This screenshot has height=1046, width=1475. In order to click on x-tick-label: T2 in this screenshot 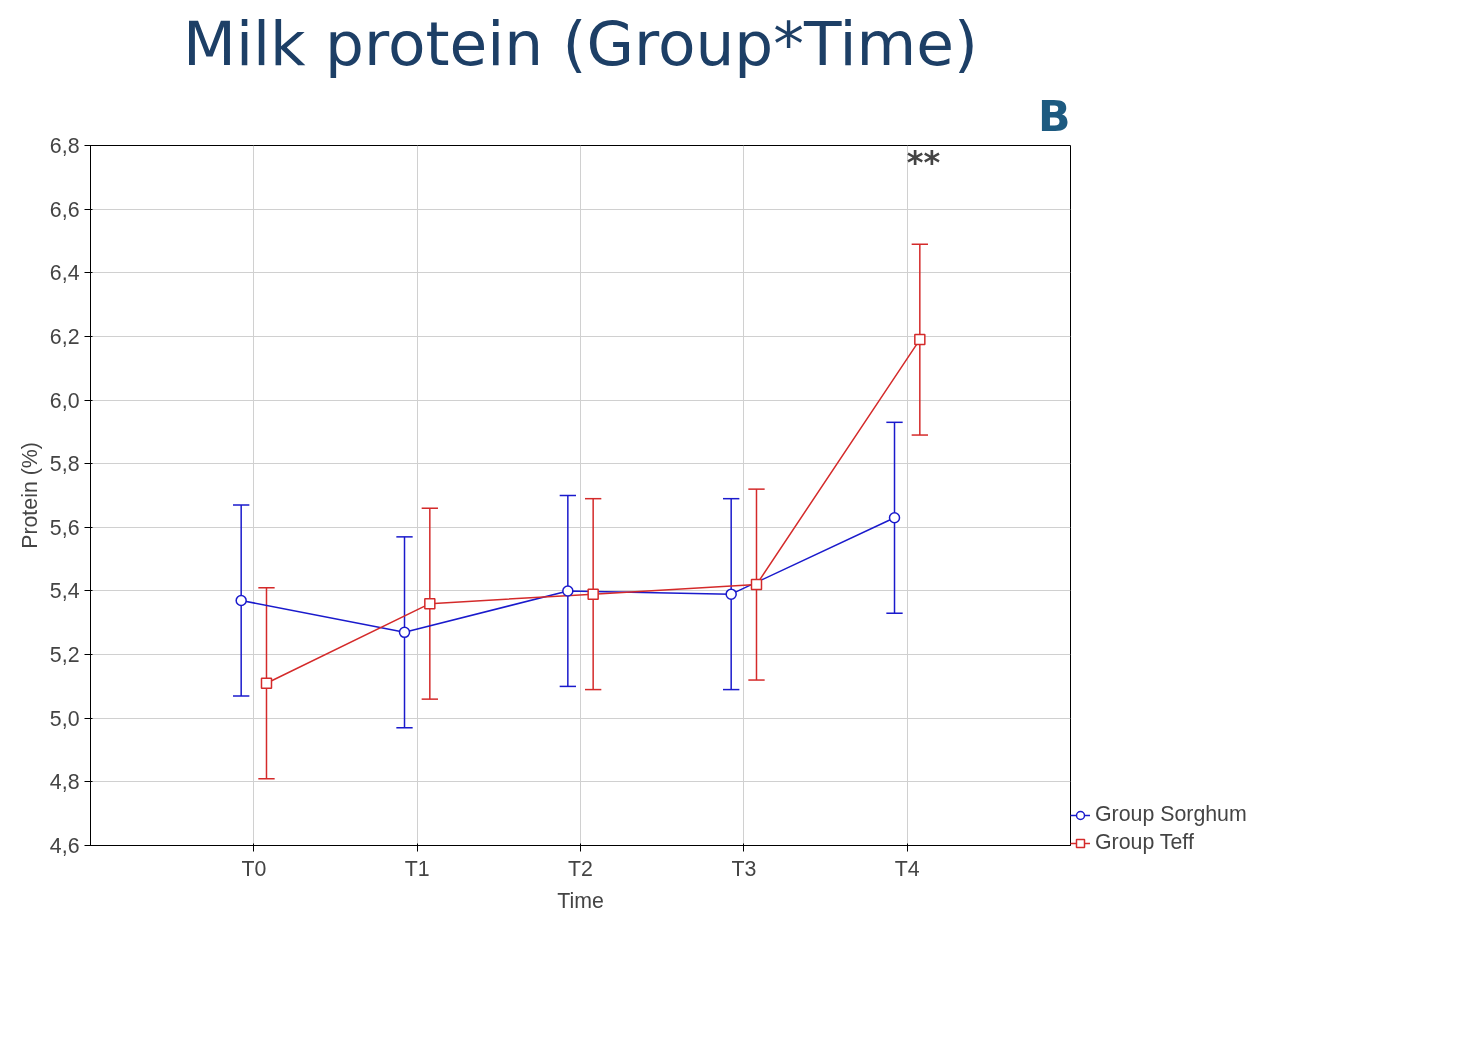, I will do `click(580, 868)`.